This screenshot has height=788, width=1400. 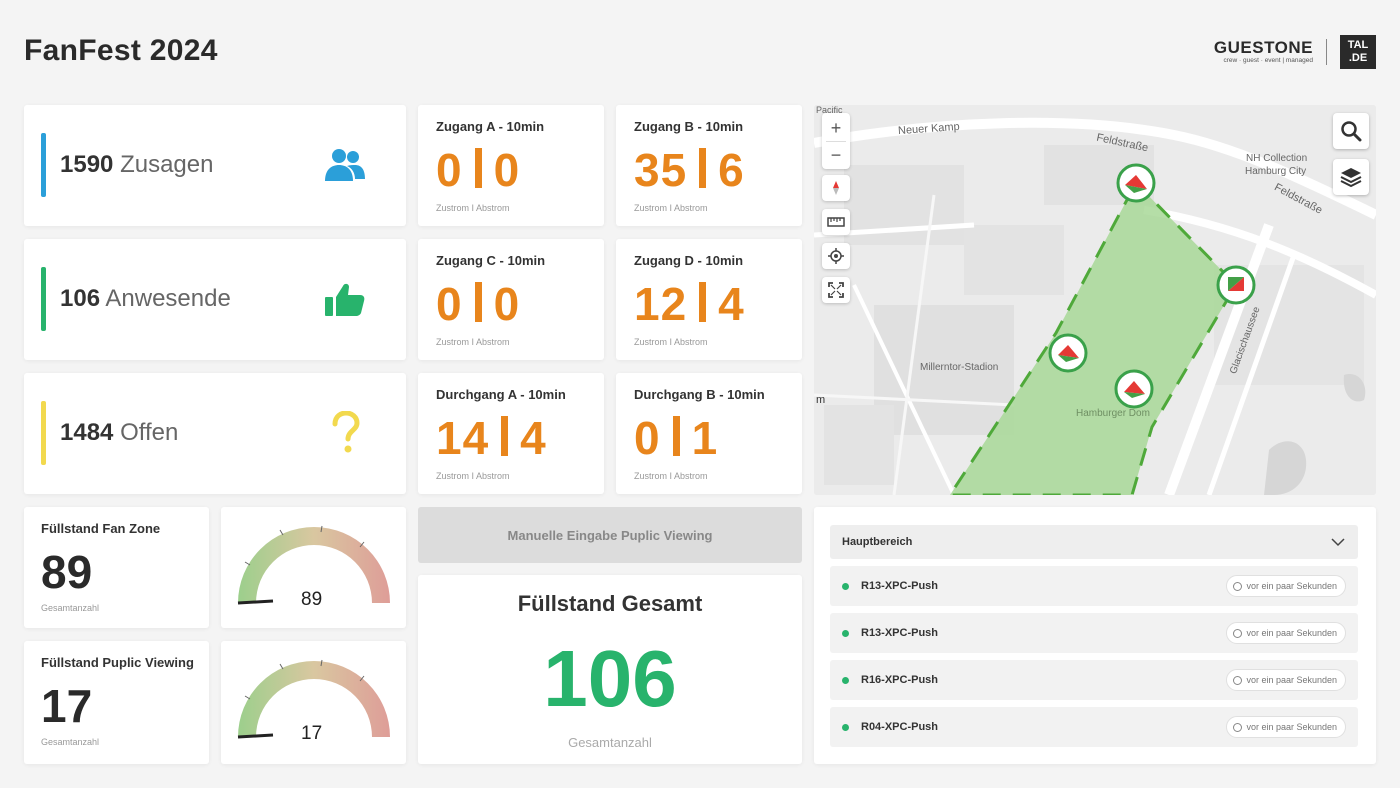 I want to click on gauge-card-fan-zone: 89, so click(x=313, y=567).